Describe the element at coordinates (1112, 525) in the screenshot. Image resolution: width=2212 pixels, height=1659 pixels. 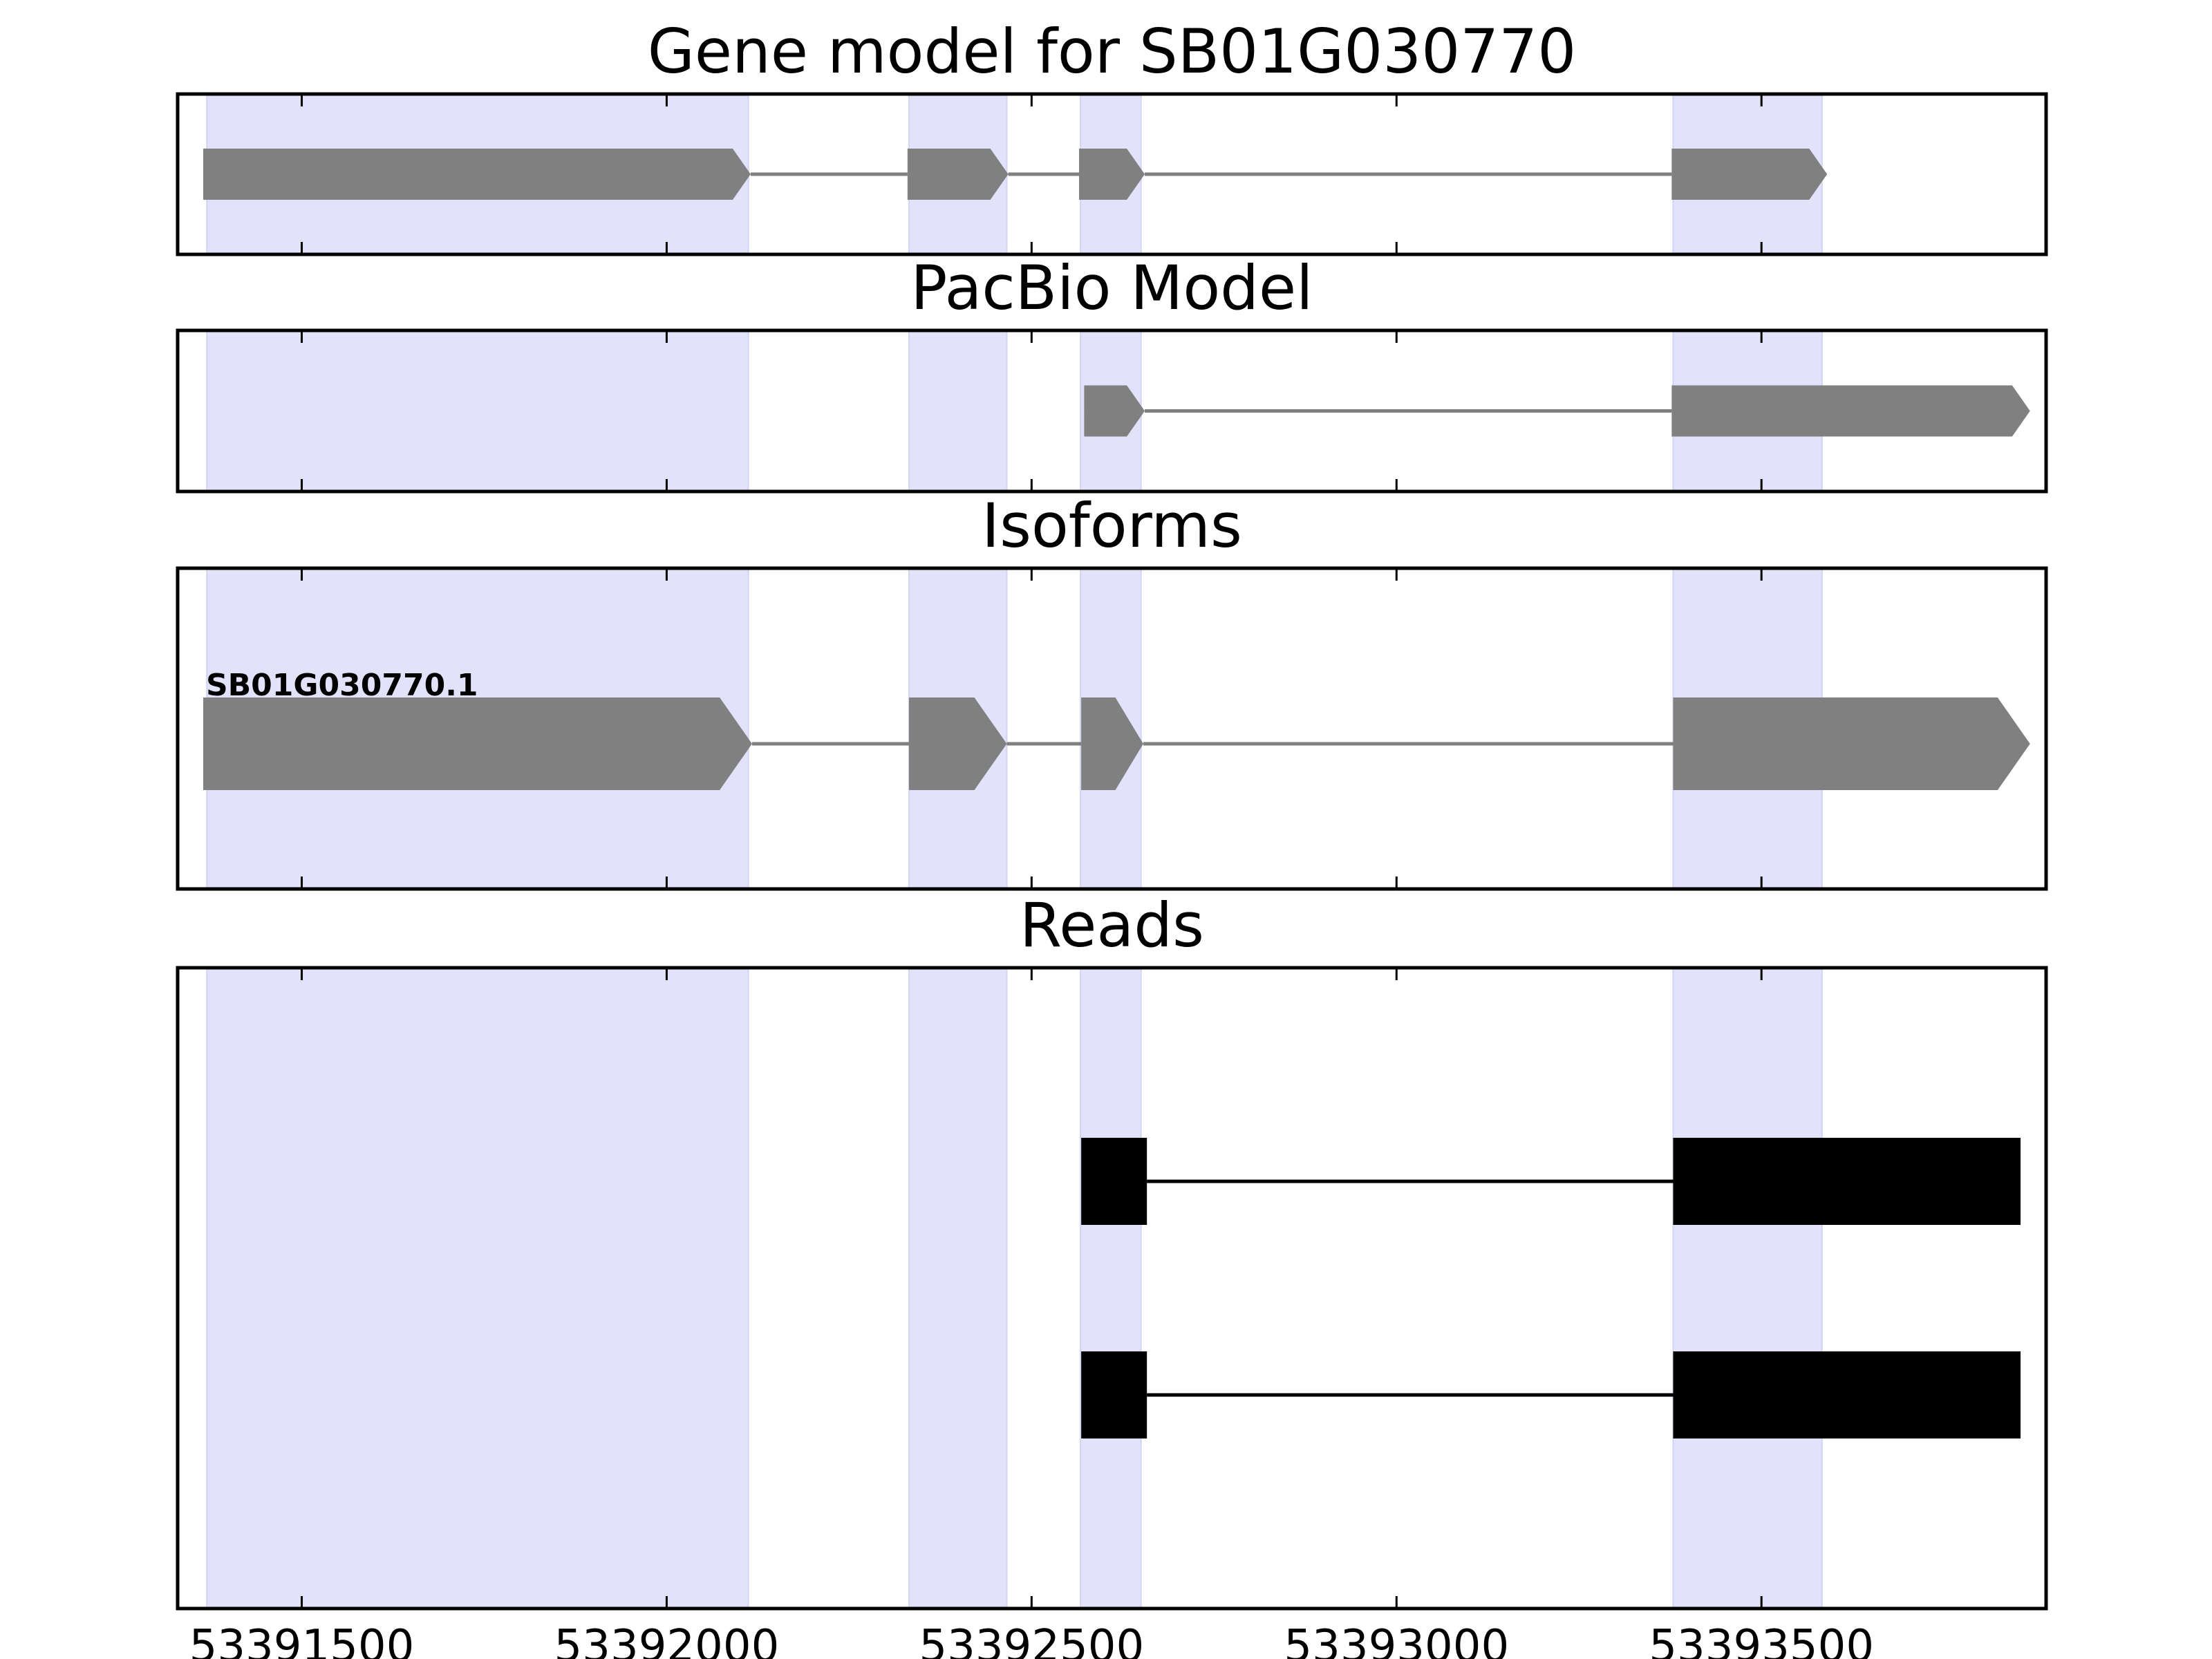
I see `panel-title: Isoforms` at that location.